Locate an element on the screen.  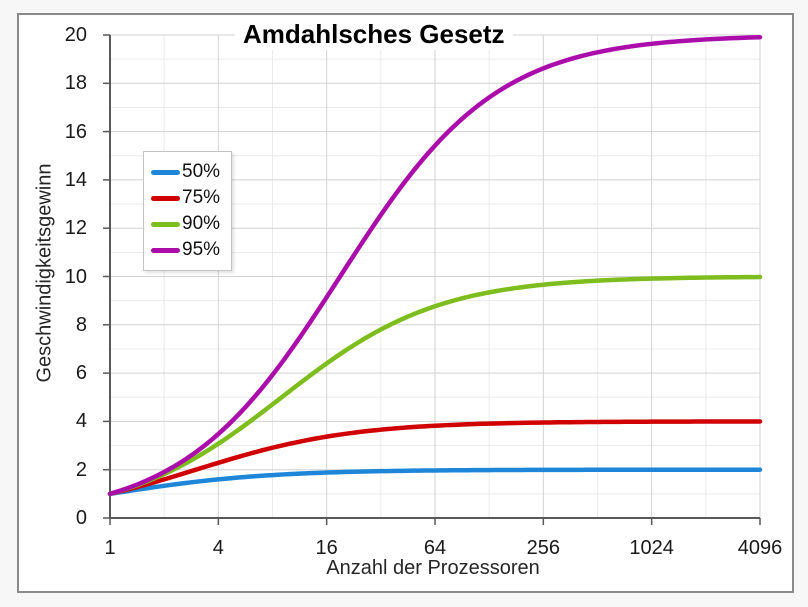
legend: 50% 75% 90% 95% is located at coordinates (188, 211).